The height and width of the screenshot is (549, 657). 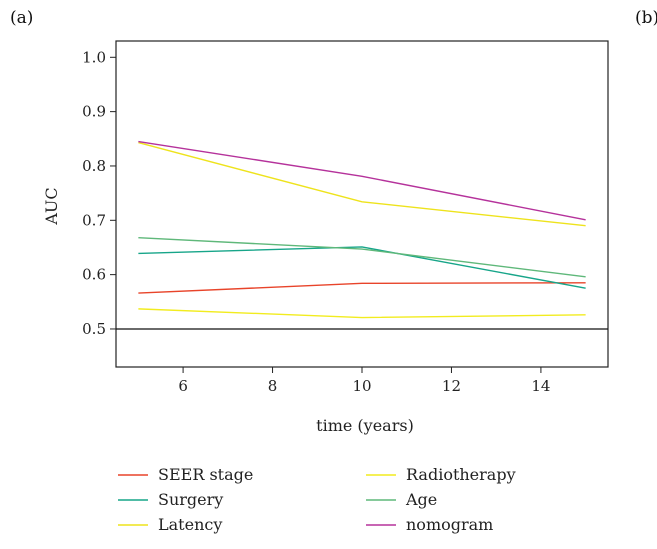 What do you see at coordinates (94, 275) in the screenshot?
I see `y-tick-label: 0.6` at bounding box center [94, 275].